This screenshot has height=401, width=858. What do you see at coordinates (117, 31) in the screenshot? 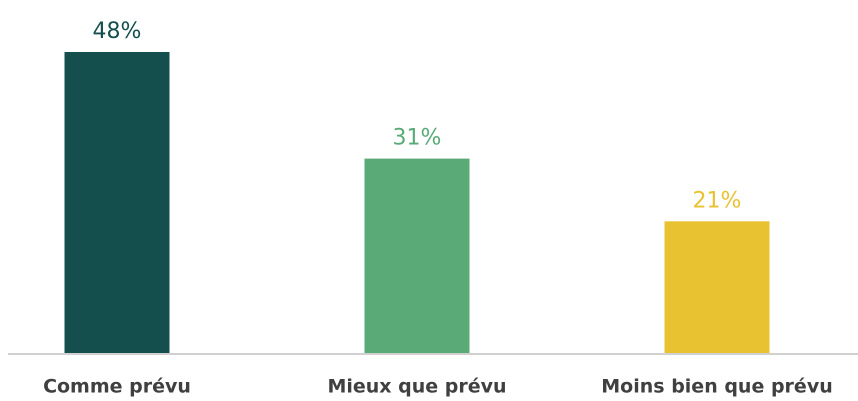
I see `value-label: 48%` at bounding box center [117, 31].